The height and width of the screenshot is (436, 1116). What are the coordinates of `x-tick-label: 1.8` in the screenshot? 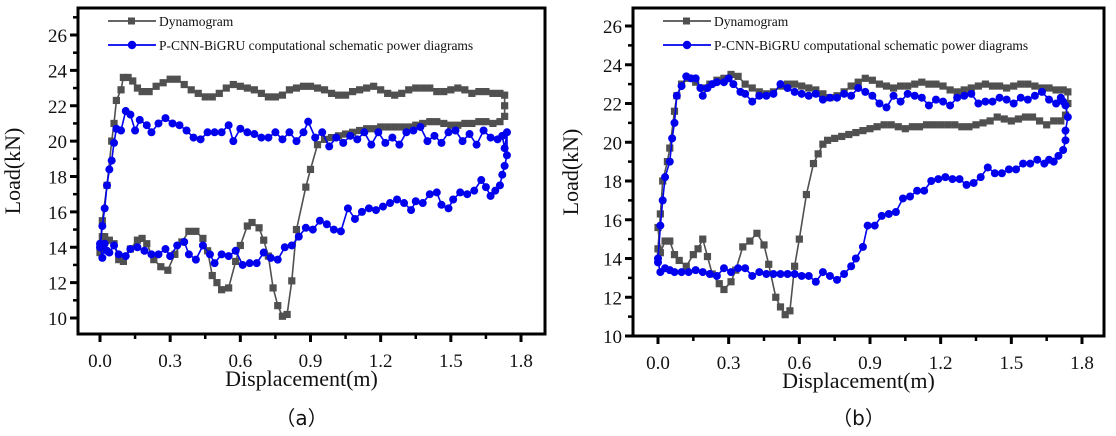 It's located at (1082, 363).